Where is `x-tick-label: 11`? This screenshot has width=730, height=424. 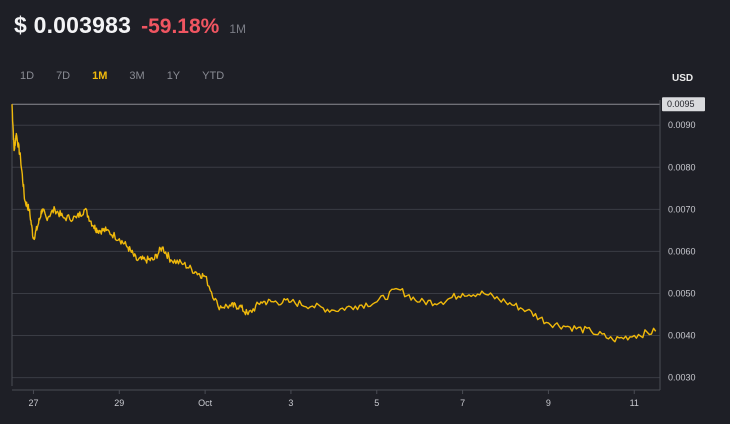 x-tick-label: 11 is located at coordinates (634, 403).